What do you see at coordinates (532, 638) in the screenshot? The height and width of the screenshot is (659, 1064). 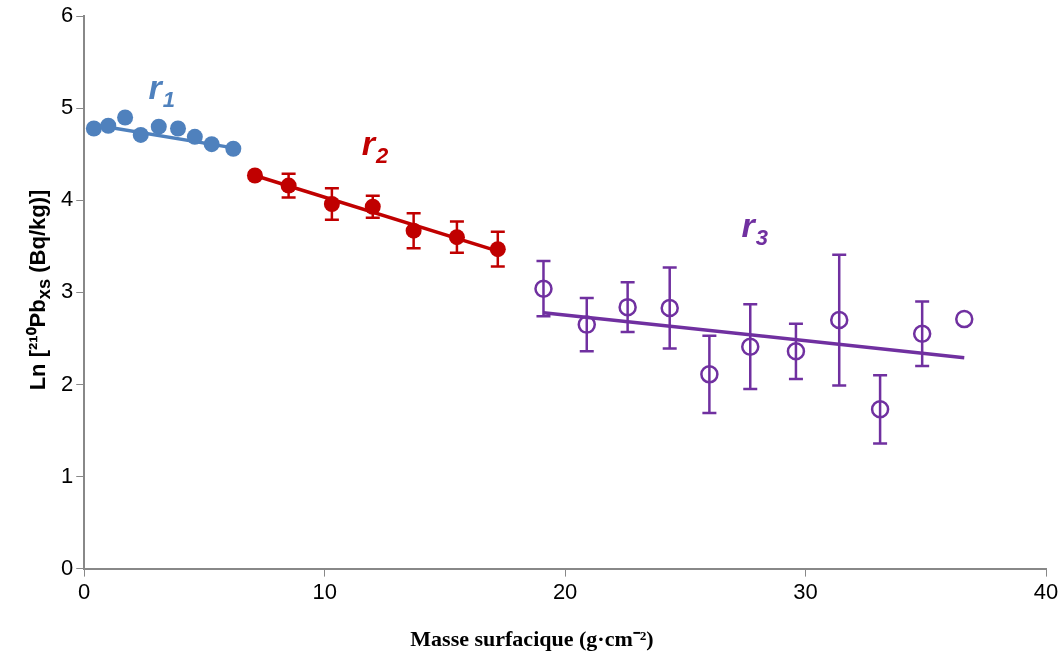 I see `x-axis-title: Masse surfacique (g·cm⁻²)` at bounding box center [532, 638].